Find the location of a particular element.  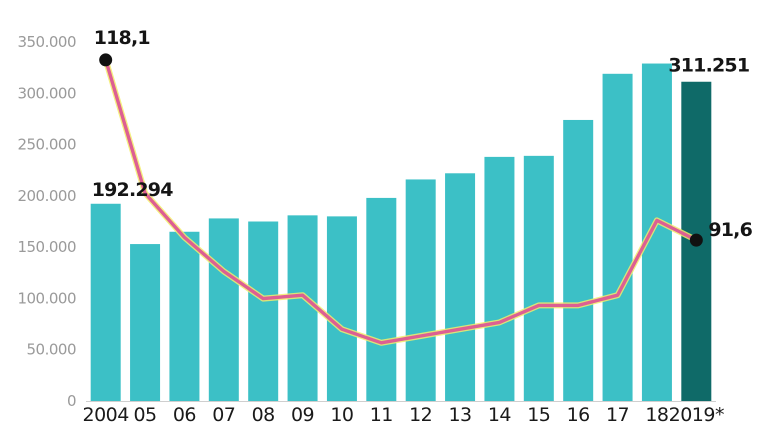

x-tick-label: 11 is located at coordinates (381, 415).